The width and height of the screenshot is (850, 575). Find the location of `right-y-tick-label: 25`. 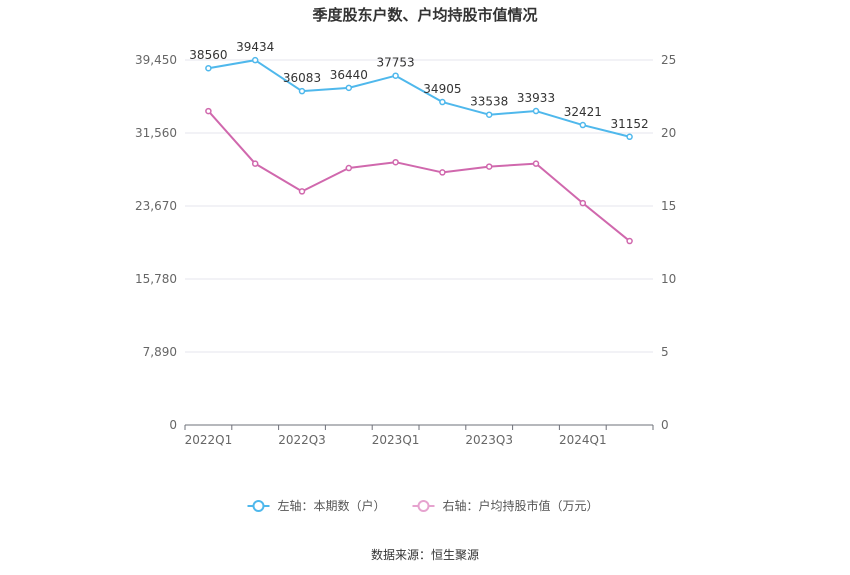

right-y-tick-label: 25 is located at coordinates (668, 60).